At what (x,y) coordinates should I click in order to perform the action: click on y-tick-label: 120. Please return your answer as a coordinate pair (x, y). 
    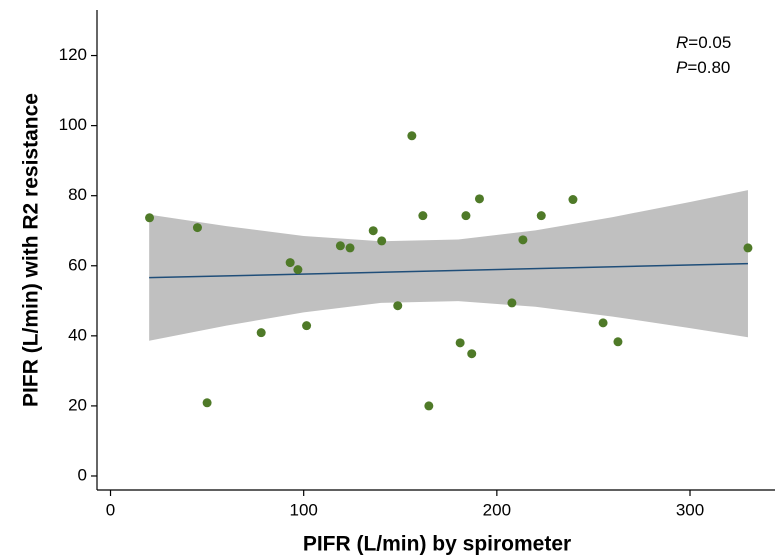
    Looking at the image, I should click on (73, 54).